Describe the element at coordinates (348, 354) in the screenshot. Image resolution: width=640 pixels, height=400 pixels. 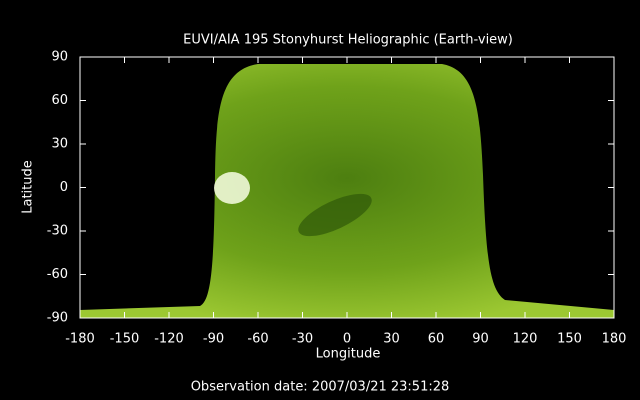
I see `x-axis-label: Longitude` at that location.